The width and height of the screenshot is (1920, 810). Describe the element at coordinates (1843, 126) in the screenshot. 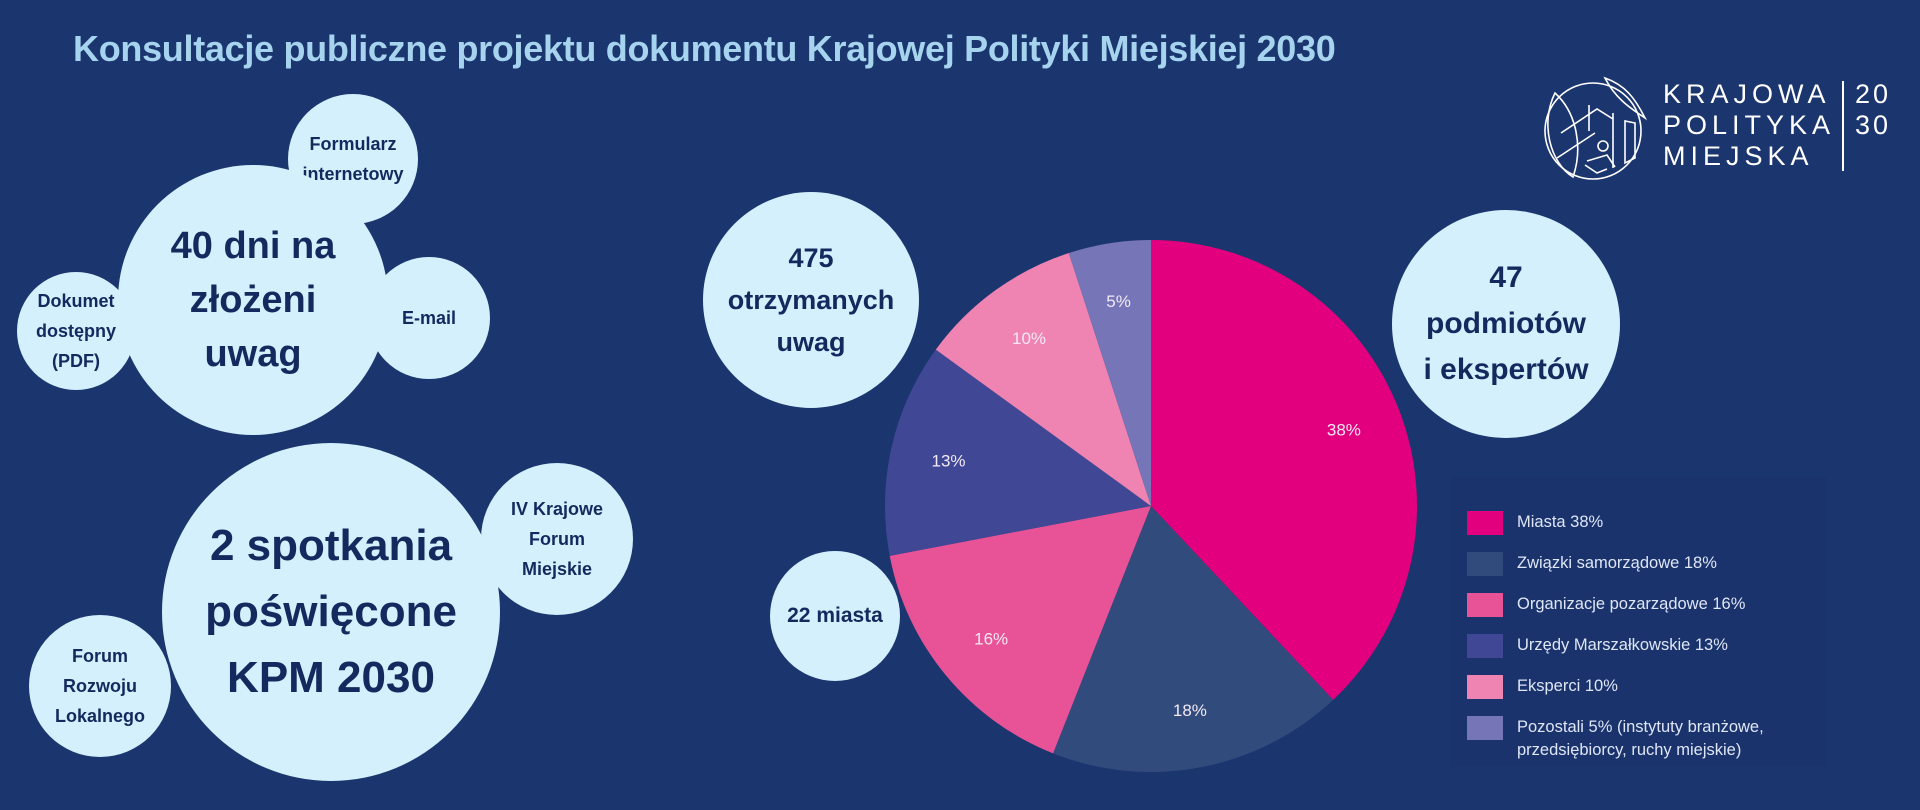

I see `logo-divider` at that location.